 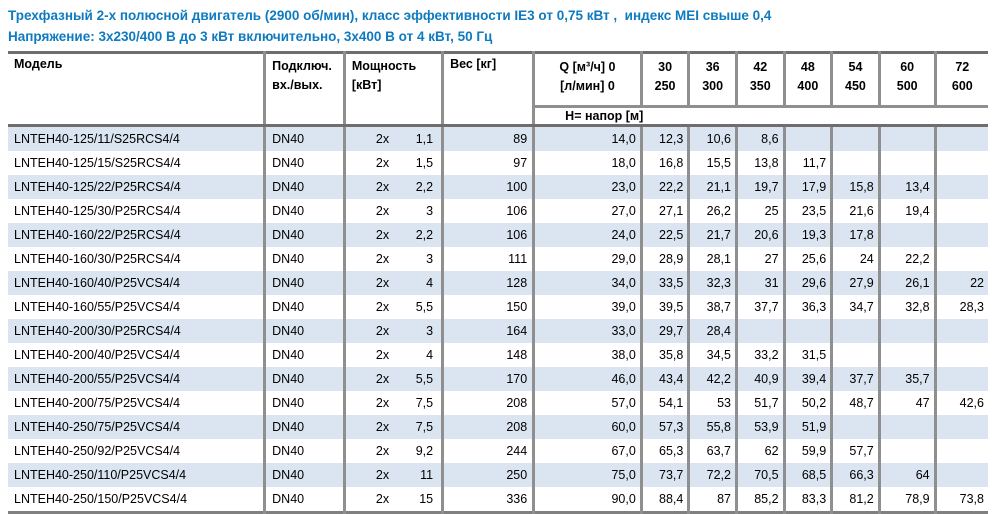 What do you see at coordinates (664, 80) in the screenshot?
I see `column-header-flow-30: 30 250` at bounding box center [664, 80].